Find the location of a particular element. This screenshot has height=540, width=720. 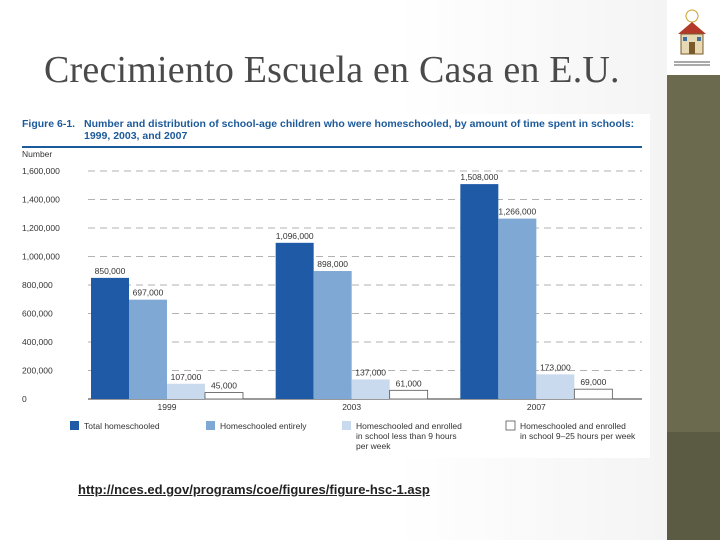

x-tick-label: 2007 is located at coordinates (536, 407).